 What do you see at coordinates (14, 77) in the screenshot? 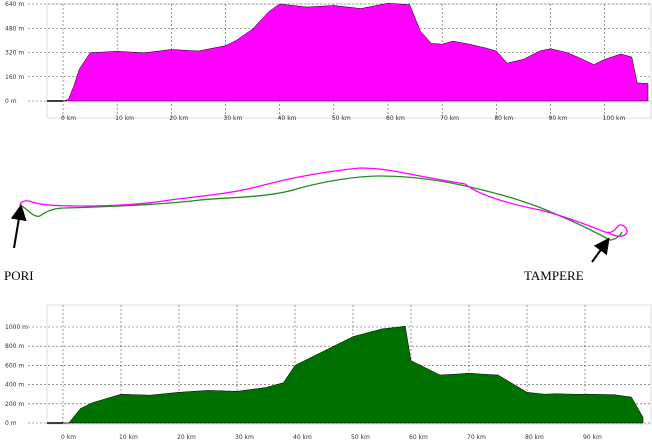
I see `y-tick-label: 160 m` at bounding box center [14, 77].